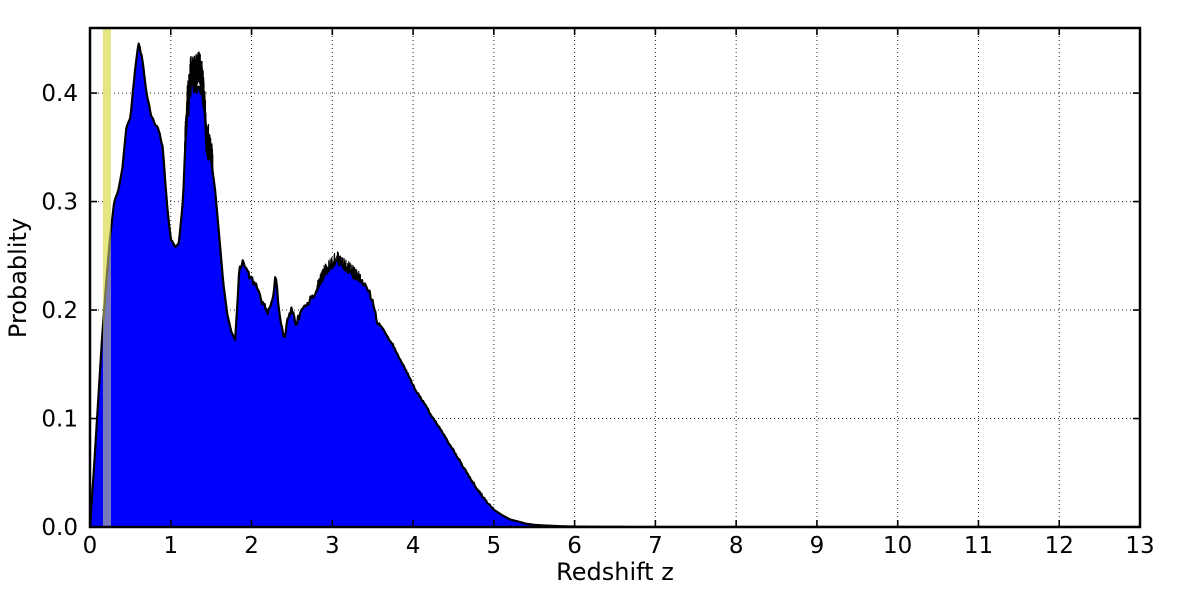 The height and width of the screenshot is (600, 1200). What do you see at coordinates (494, 546) in the screenshot?
I see `x-tick-label: 5` at bounding box center [494, 546].